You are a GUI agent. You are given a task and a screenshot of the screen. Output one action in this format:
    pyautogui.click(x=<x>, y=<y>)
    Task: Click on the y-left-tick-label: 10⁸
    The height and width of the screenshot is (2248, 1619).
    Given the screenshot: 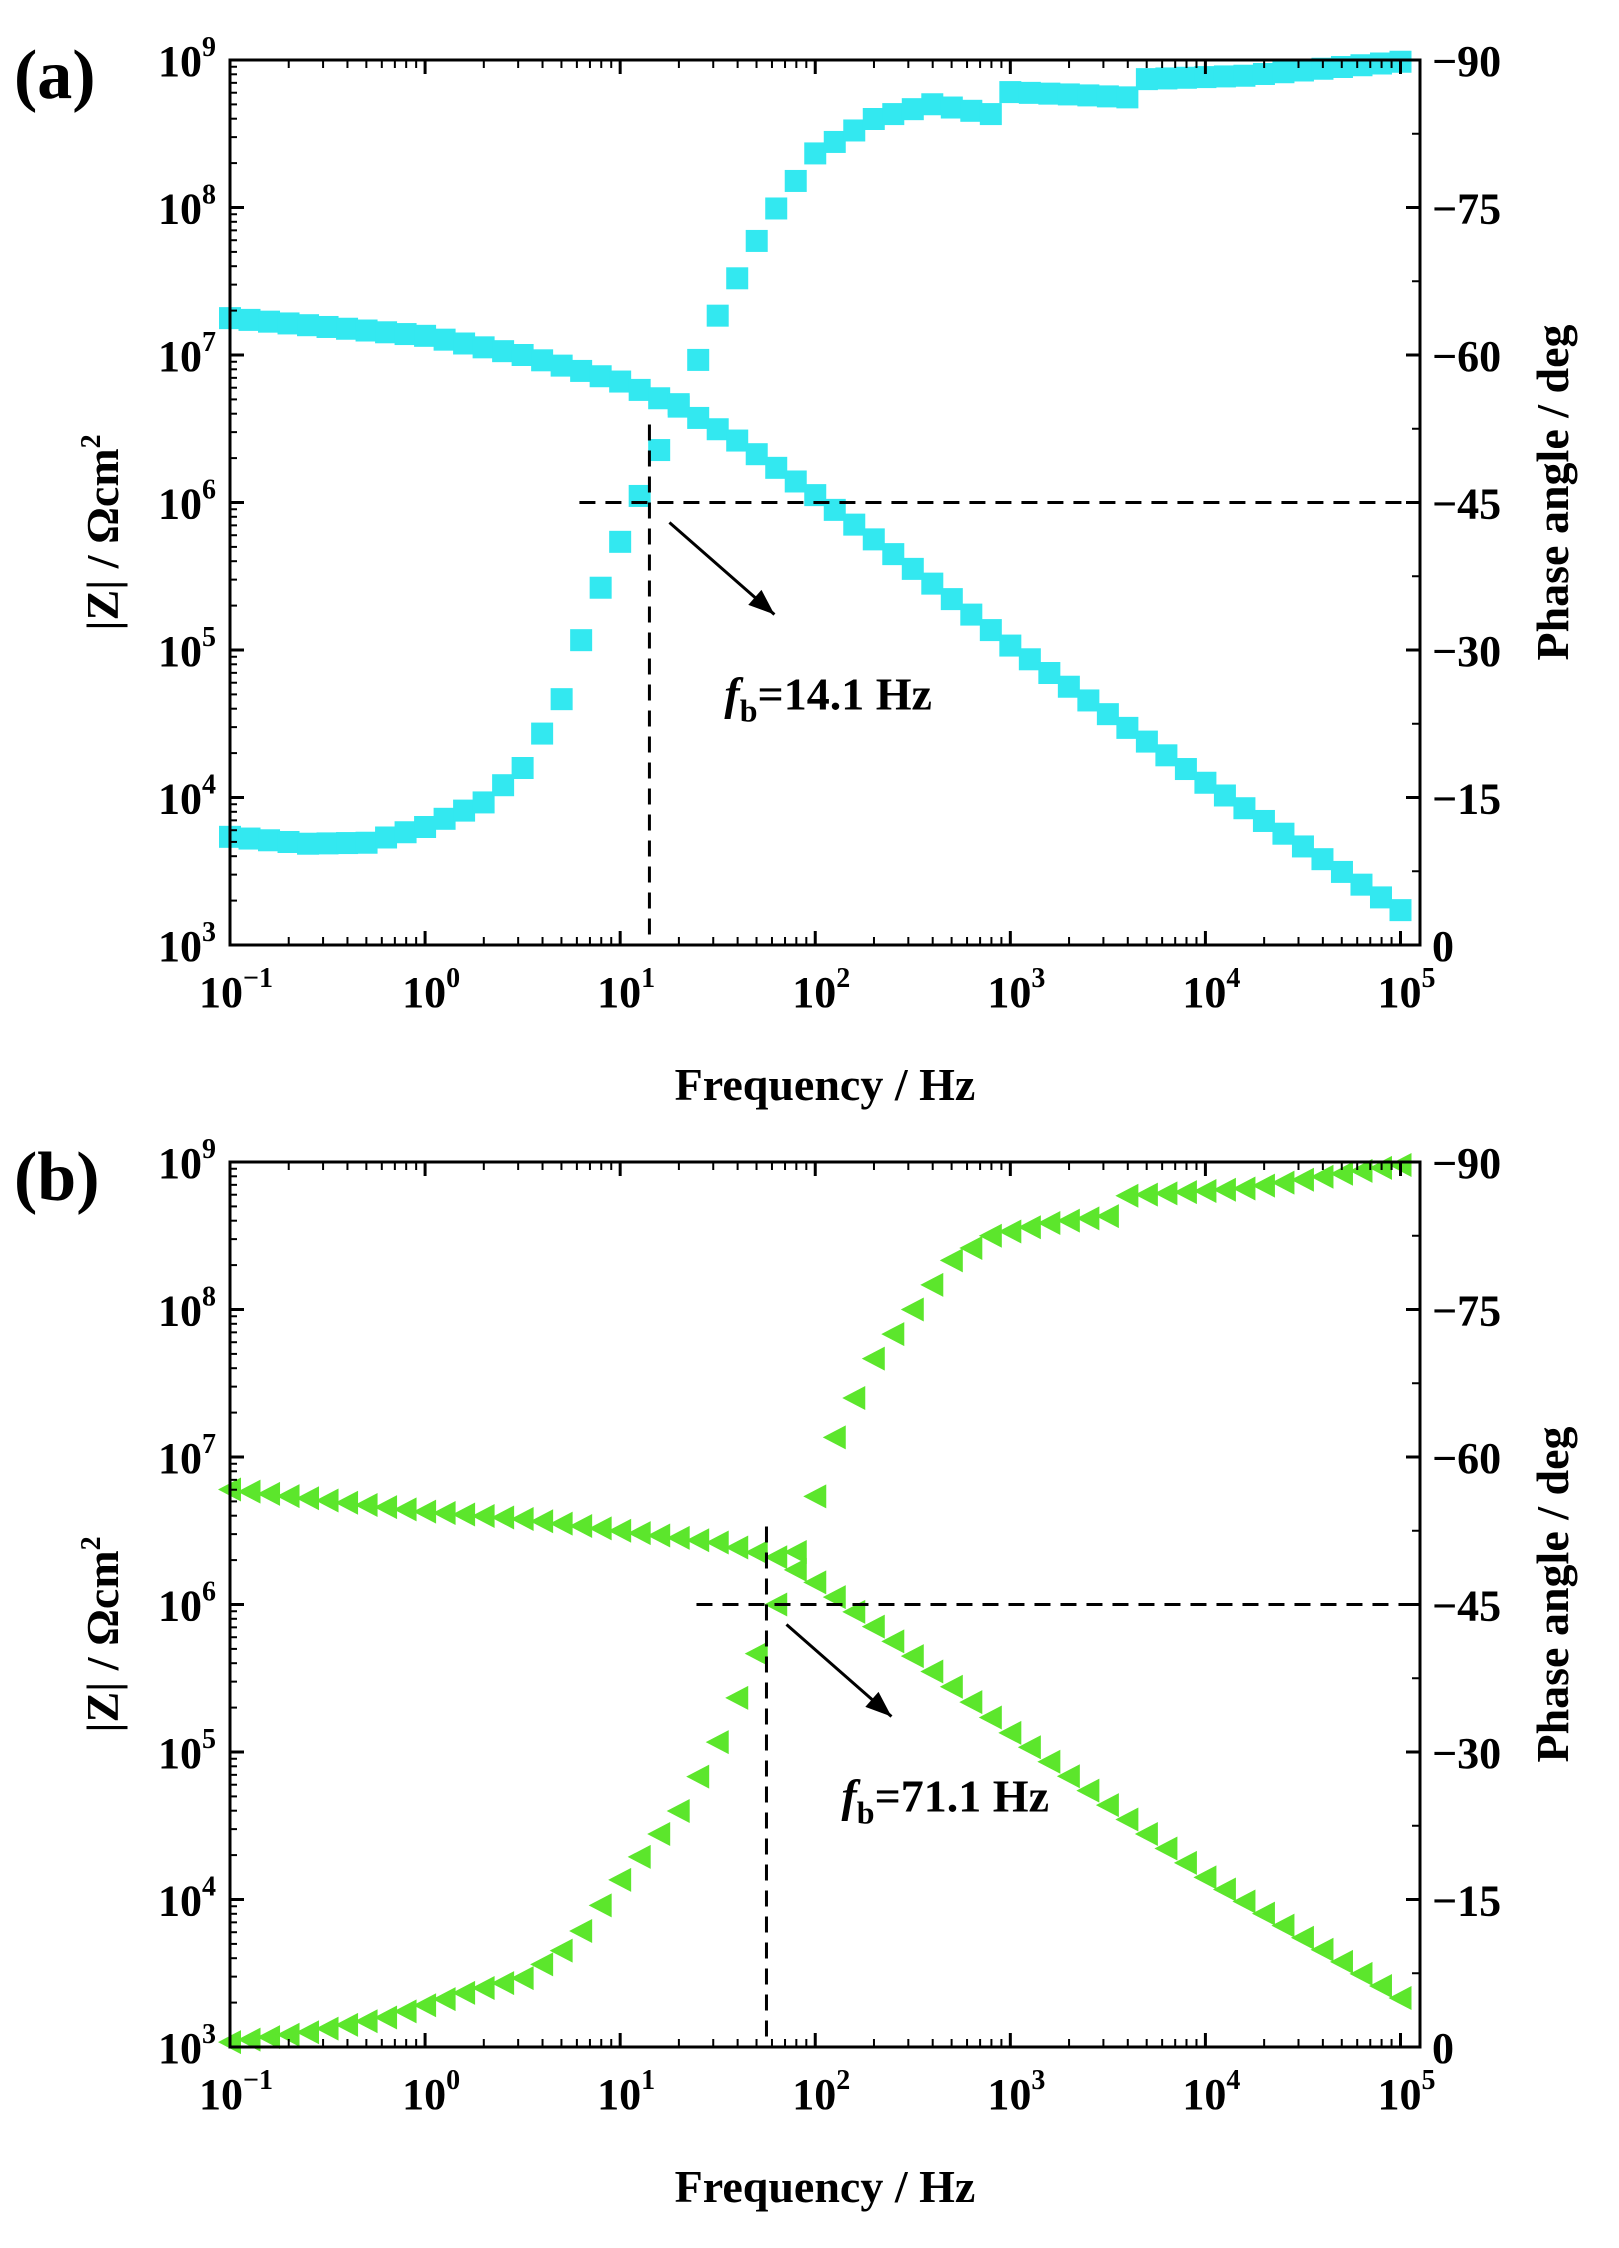 What is the action you would take?
    pyautogui.click(x=187, y=1309)
    